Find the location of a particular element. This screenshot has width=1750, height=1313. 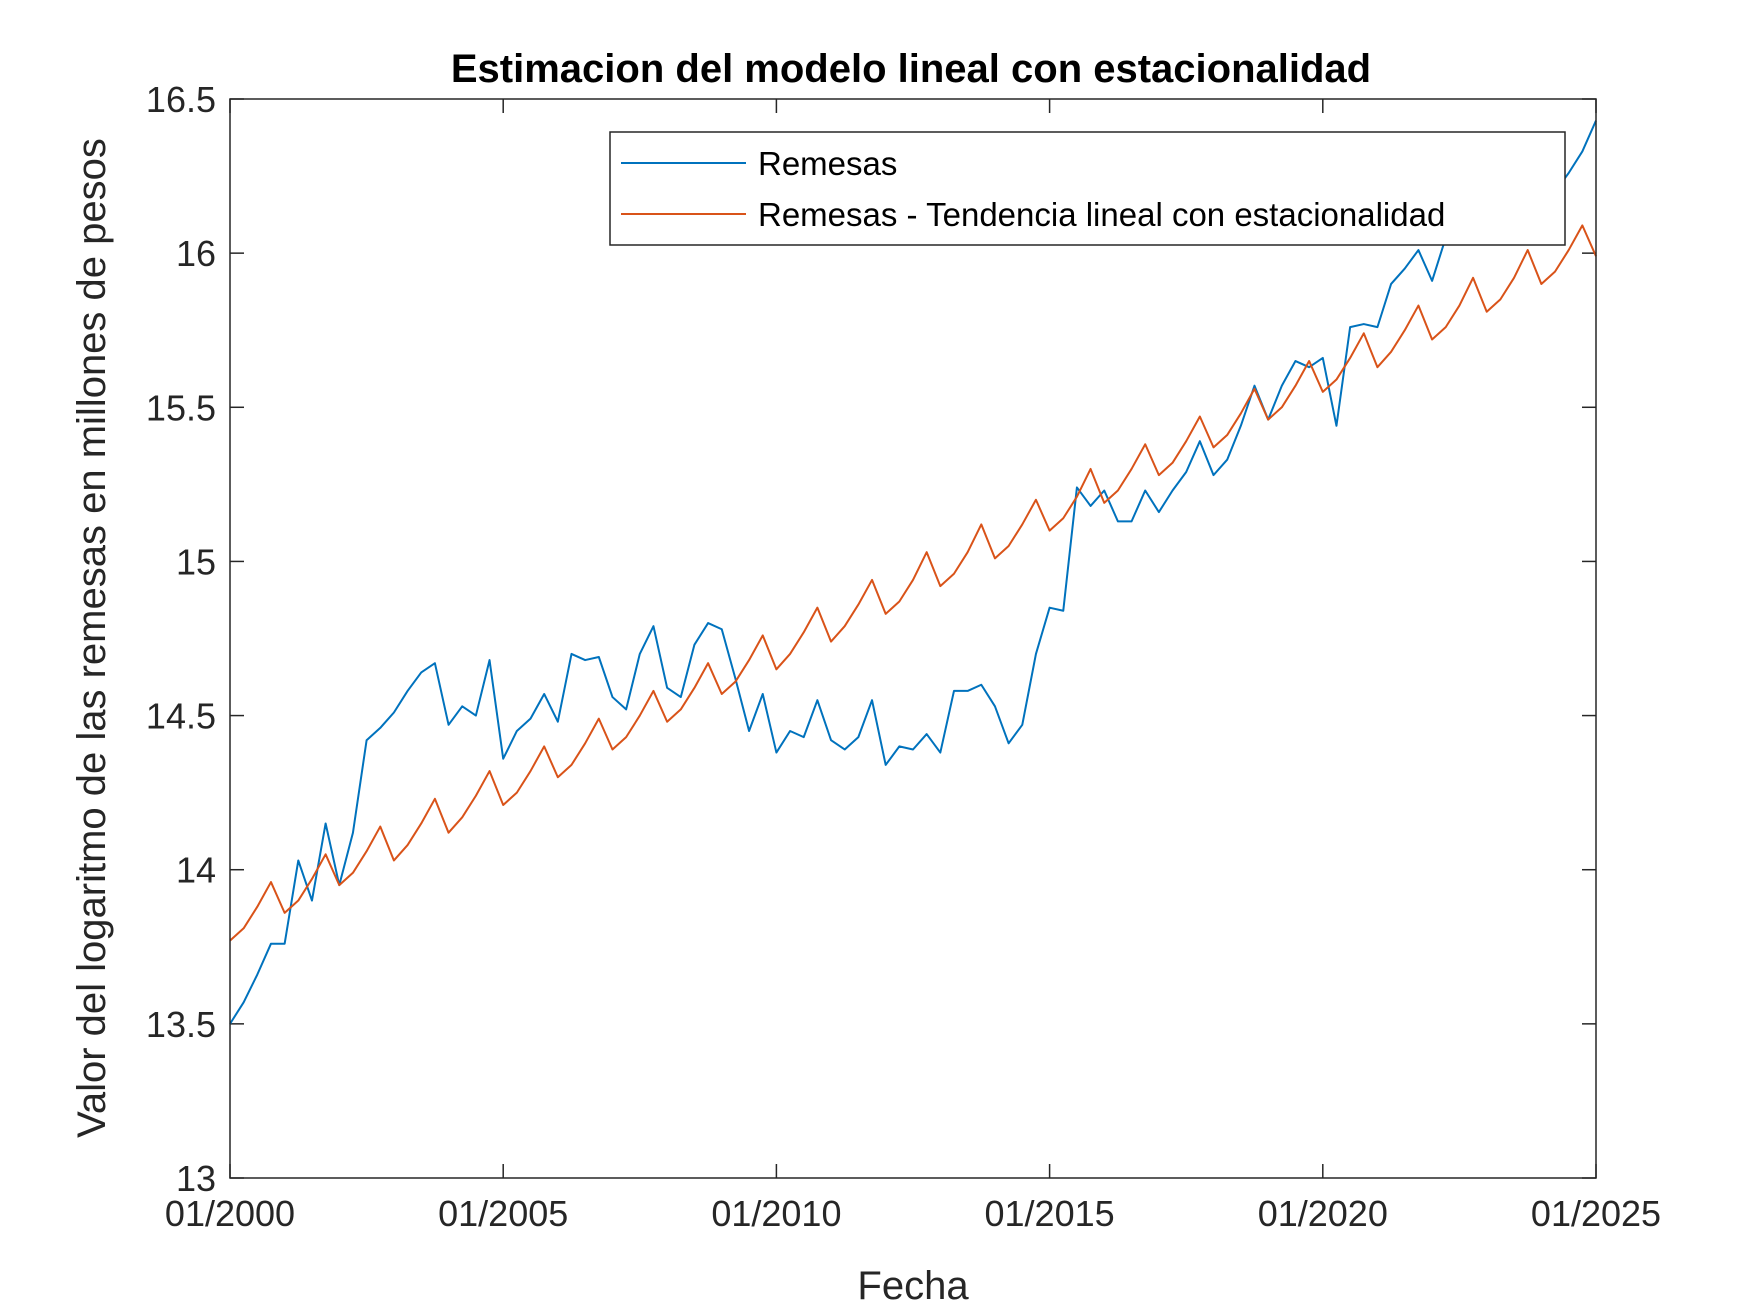

x-tick-label: 01/2020 is located at coordinates (1323, 1213).